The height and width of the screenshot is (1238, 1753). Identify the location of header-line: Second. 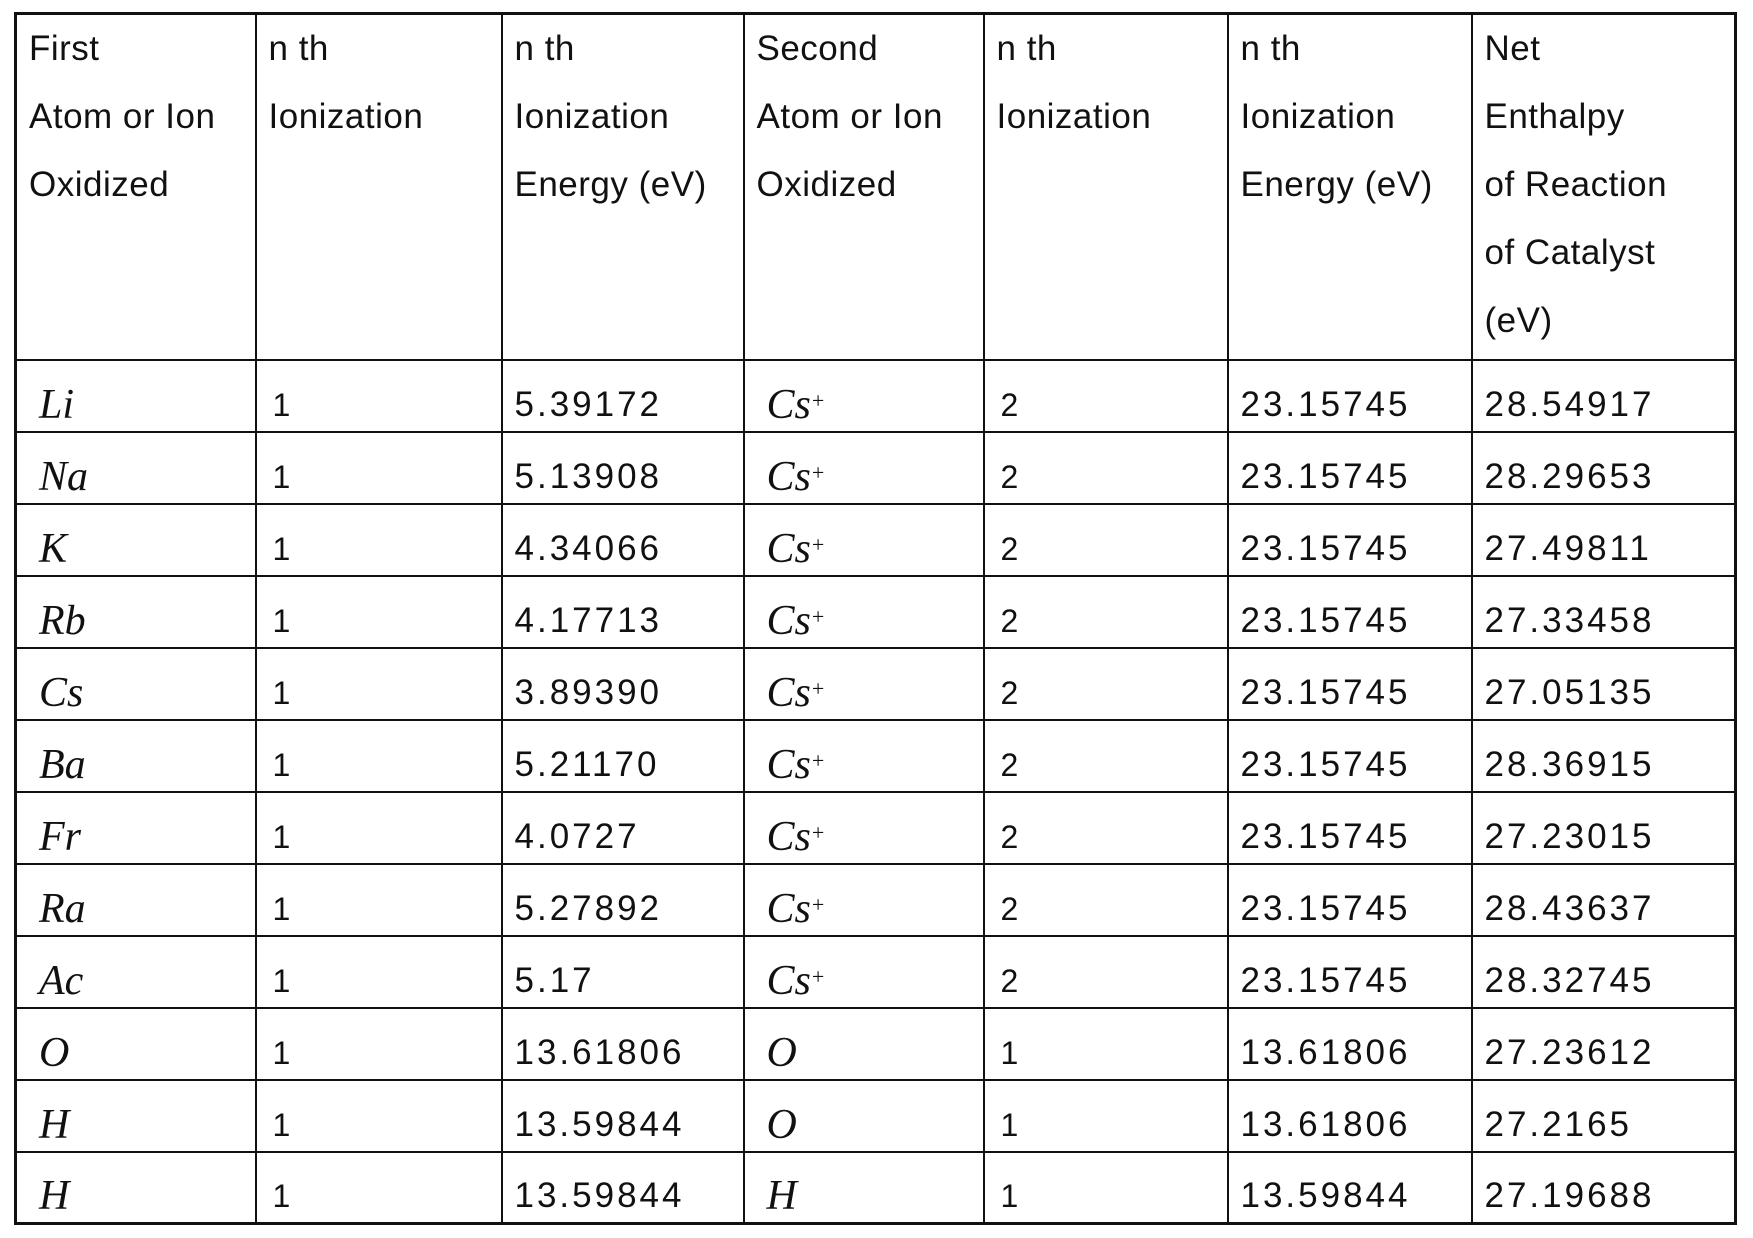
(817, 48).